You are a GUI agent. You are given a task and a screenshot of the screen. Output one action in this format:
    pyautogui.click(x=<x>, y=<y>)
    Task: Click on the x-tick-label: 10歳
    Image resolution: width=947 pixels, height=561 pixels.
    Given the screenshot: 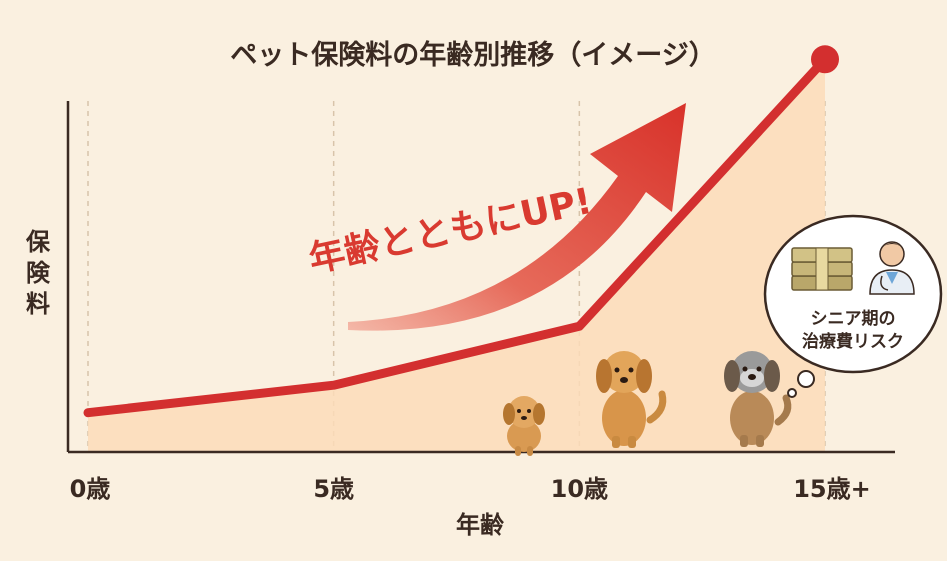 What is the action you would take?
    pyautogui.click(x=579, y=489)
    